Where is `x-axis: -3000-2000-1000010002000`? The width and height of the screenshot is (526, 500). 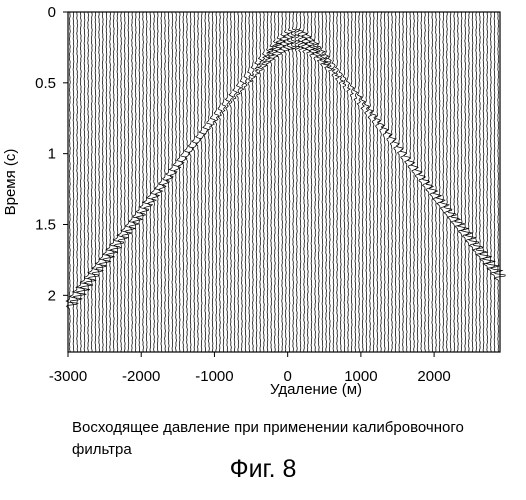
x-axis: -3000-2000-1000010002000 is located at coordinates (250, 368).